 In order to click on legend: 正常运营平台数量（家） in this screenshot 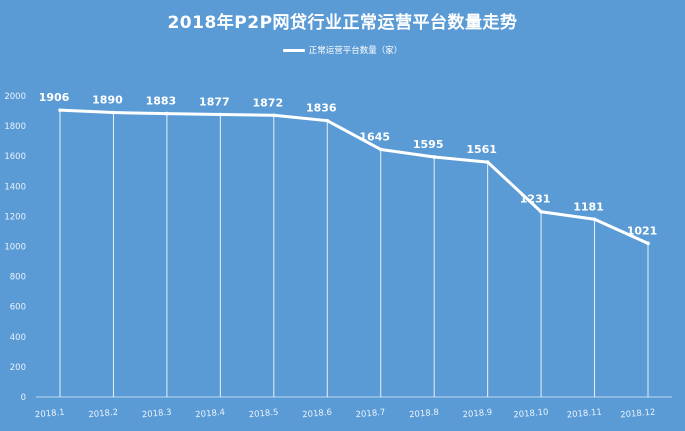, I will do `click(342, 50)`.